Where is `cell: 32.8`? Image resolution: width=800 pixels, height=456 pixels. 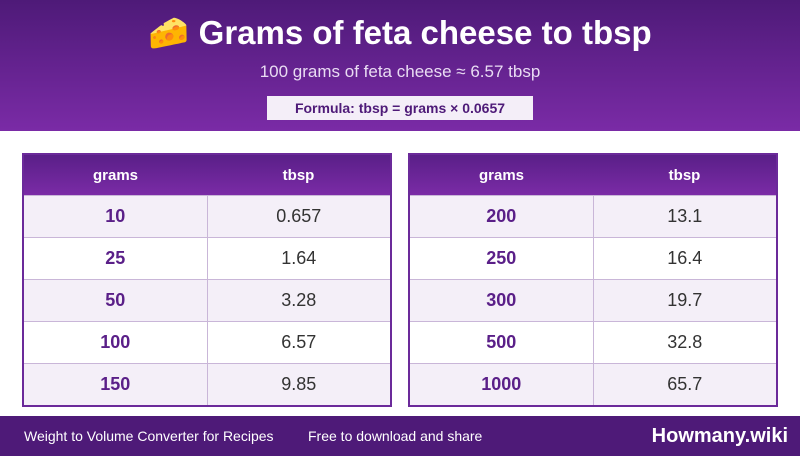 cell: 32.8 is located at coordinates (685, 342).